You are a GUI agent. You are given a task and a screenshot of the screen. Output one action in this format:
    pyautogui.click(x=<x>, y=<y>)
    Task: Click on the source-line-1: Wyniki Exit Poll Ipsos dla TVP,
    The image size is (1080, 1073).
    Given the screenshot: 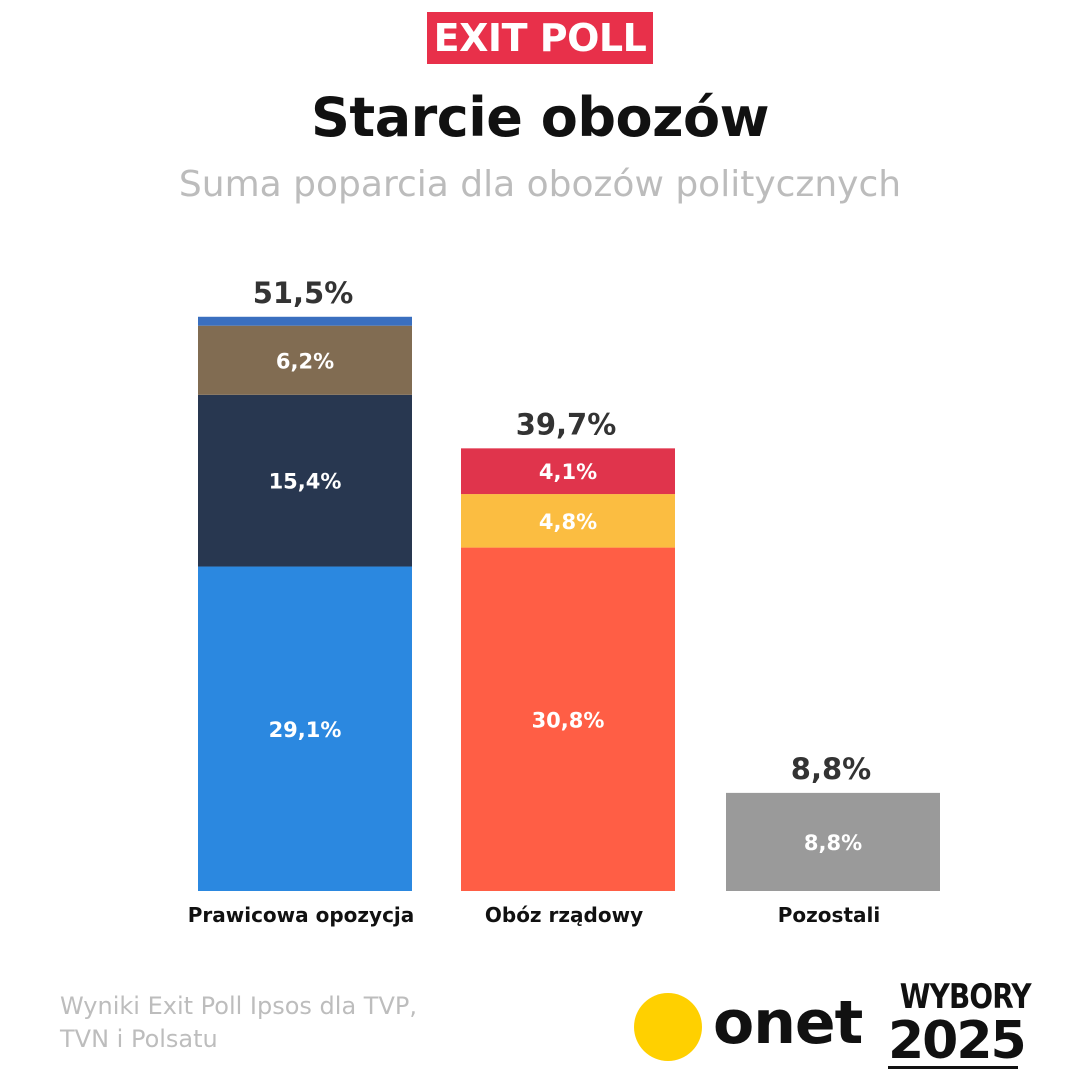 What is the action you would take?
    pyautogui.click(x=238, y=1006)
    